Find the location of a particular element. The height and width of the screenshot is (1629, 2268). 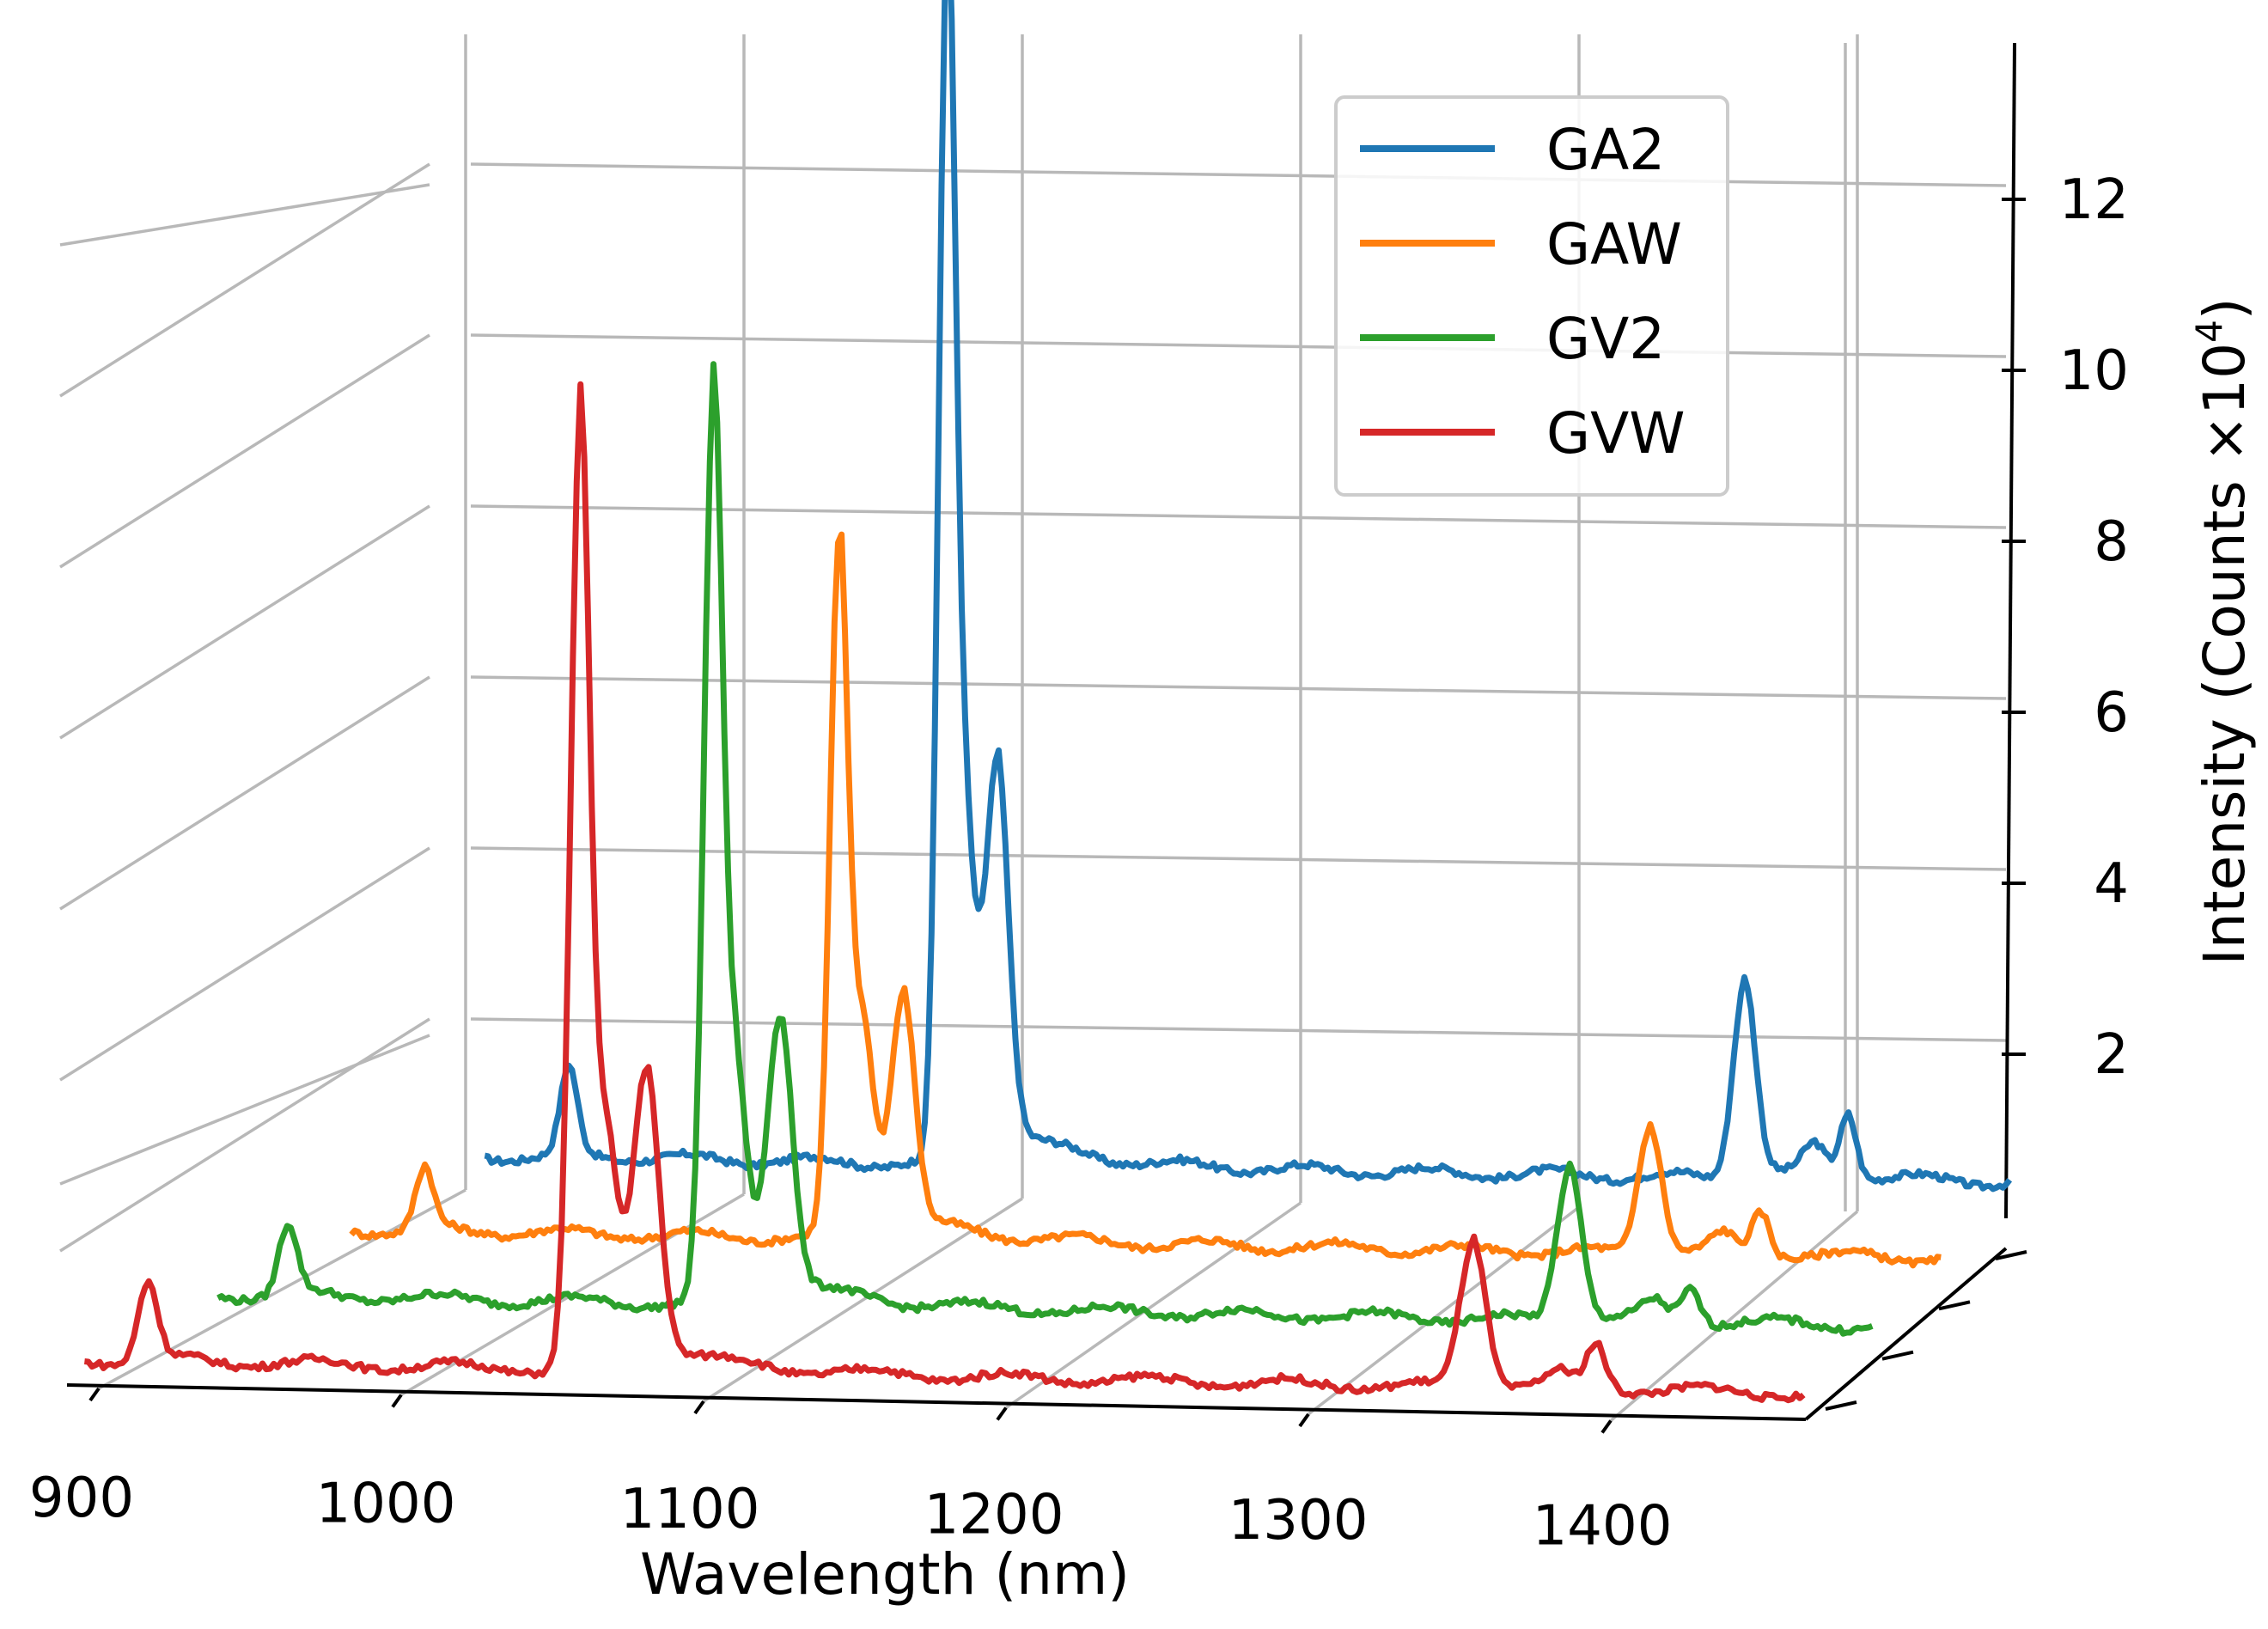

y-tick-label: 12 is located at coordinates (2094, 200).